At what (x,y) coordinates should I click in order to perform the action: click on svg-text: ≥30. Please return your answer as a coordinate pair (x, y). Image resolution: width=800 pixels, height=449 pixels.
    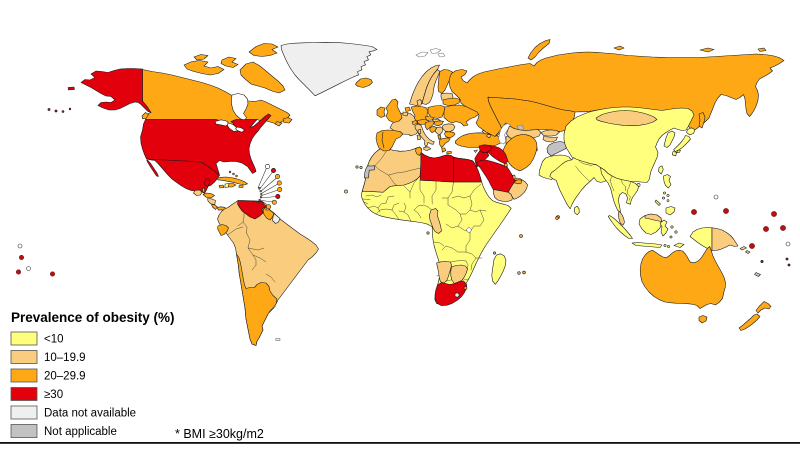
    Looking at the image, I should click on (53, 395).